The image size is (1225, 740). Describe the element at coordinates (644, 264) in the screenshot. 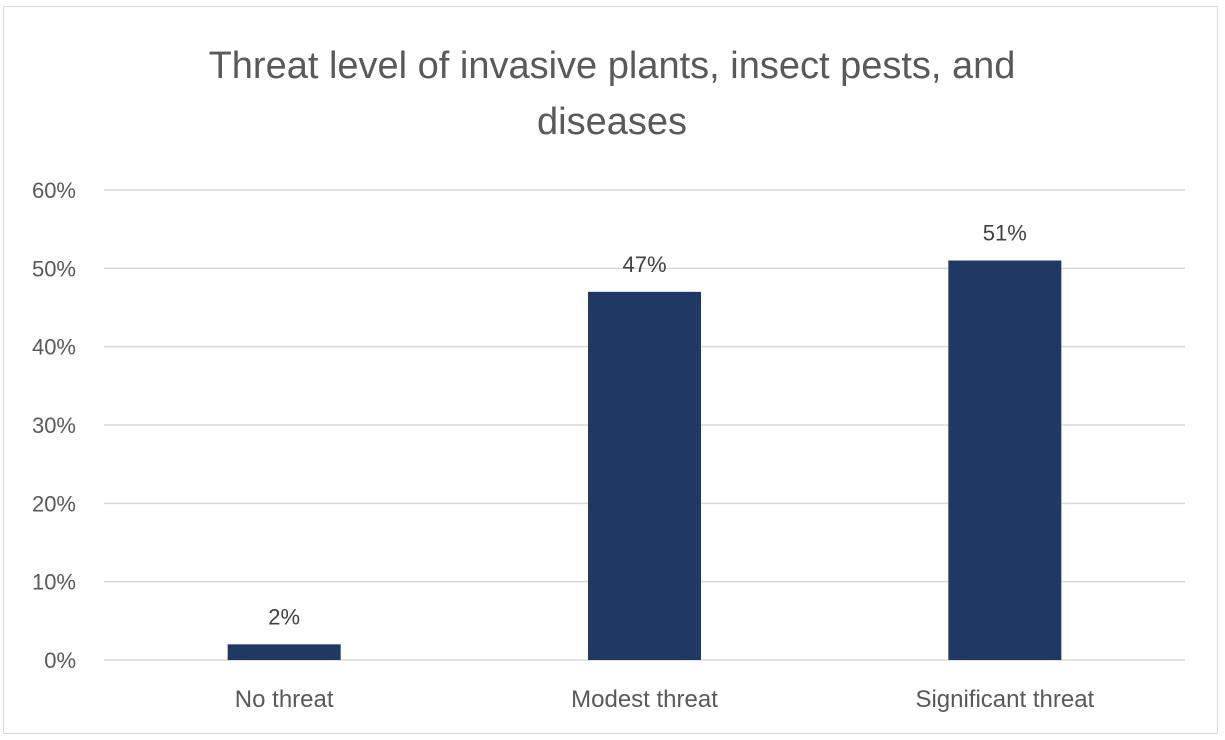

I see `bar-data-label: 47%` at that location.